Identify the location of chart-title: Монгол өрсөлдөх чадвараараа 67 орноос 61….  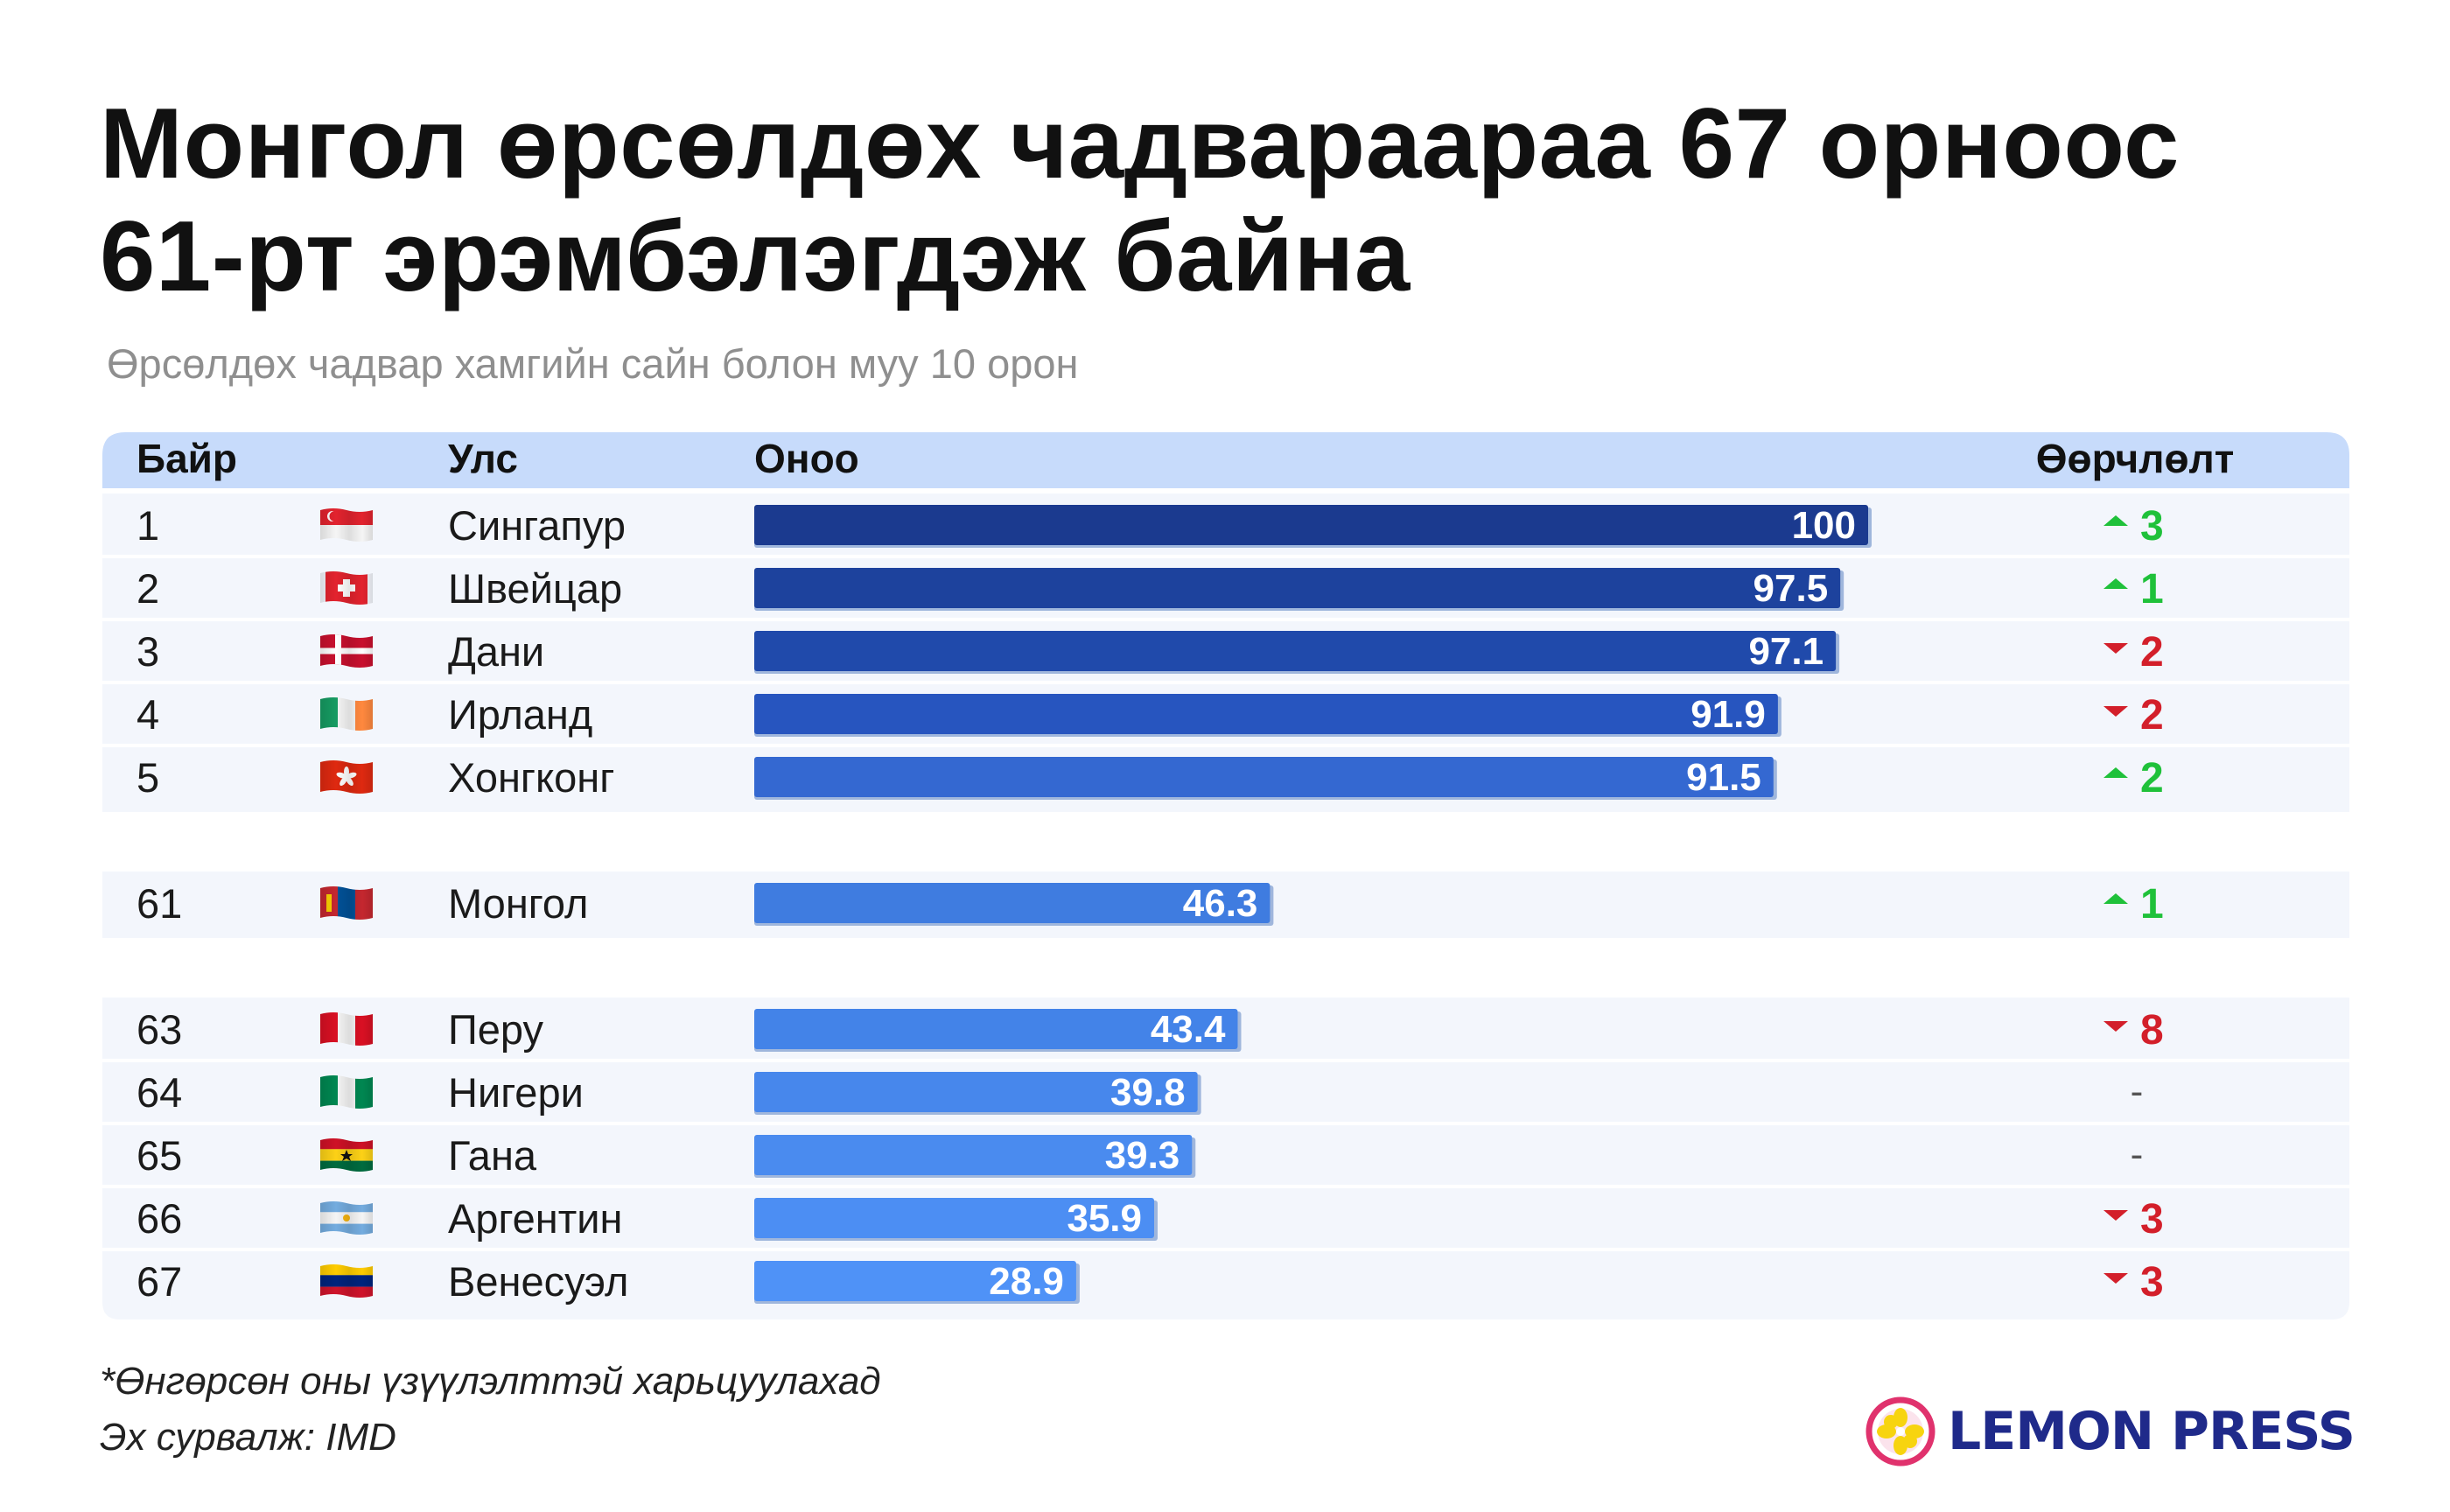
(1237, 200).